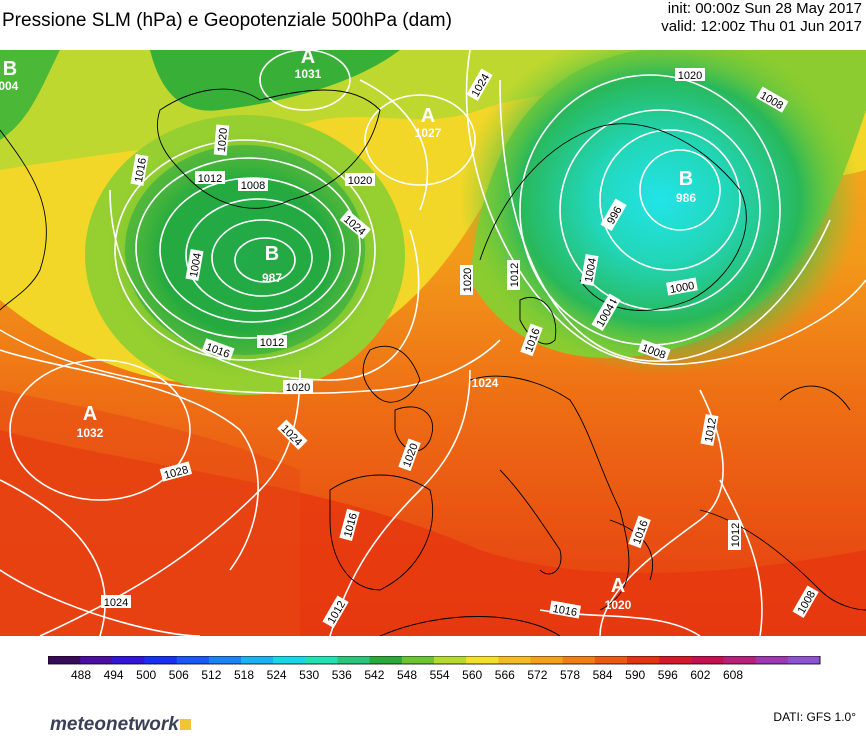 Image resolution: width=866 pixels, height=736 pixels. Describe the element at coordinates (668, 675) in the screenshot. I see `colorbar-tick-label: 596` at that location.